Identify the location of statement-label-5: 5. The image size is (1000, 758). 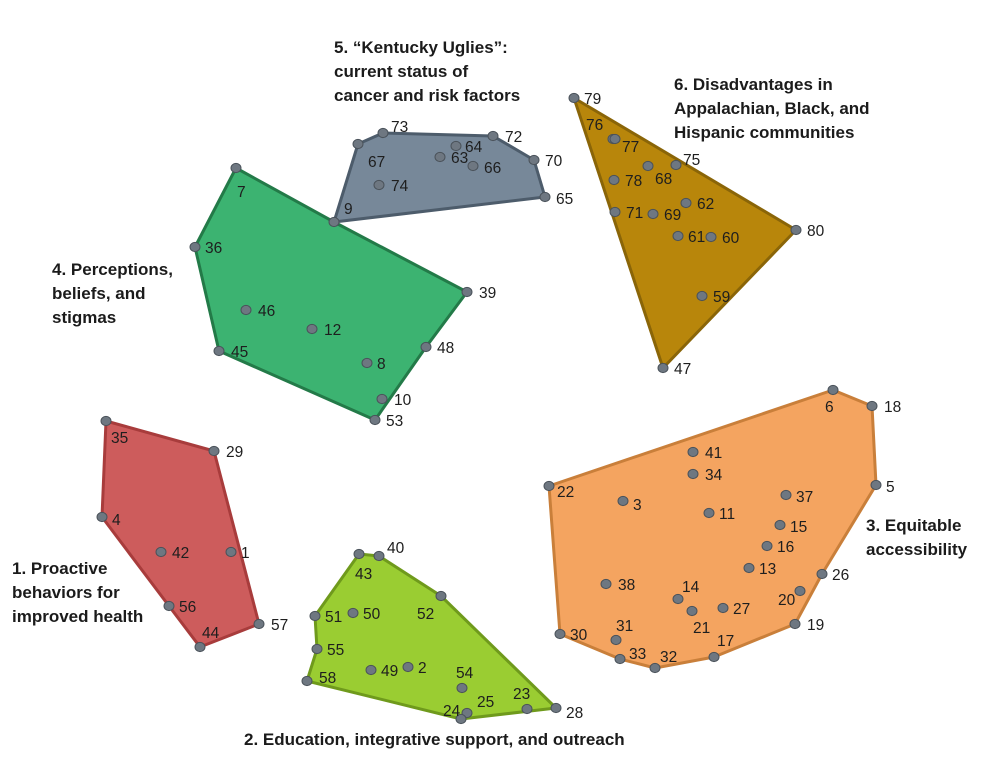
(890, 487).